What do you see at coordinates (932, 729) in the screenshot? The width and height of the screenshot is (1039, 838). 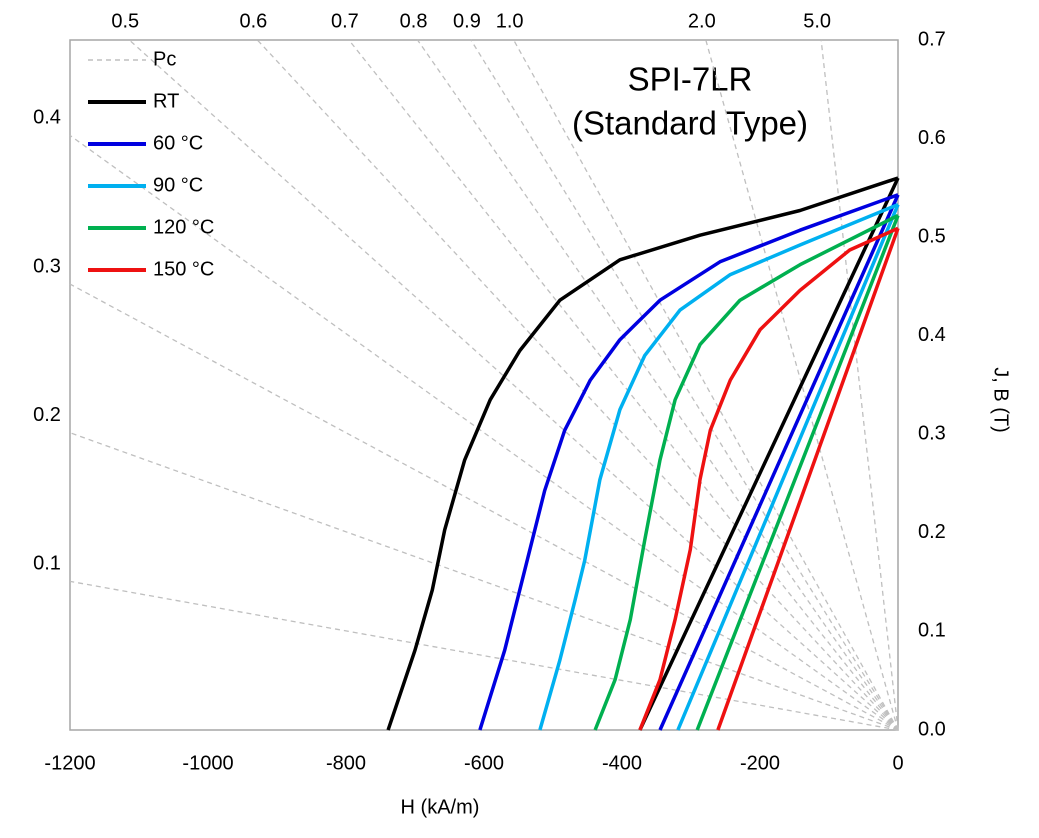 I see `y-tick-label: 0.0` at bounding box center [932, 729].